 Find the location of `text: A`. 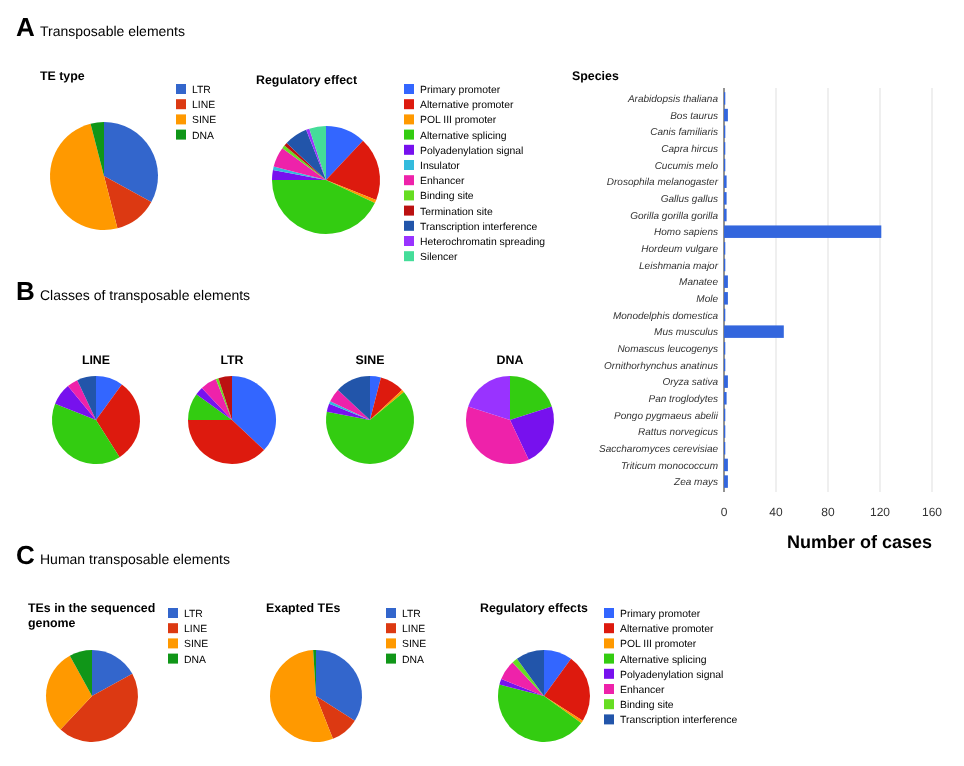

text: A is located at coordinates (26, 27).